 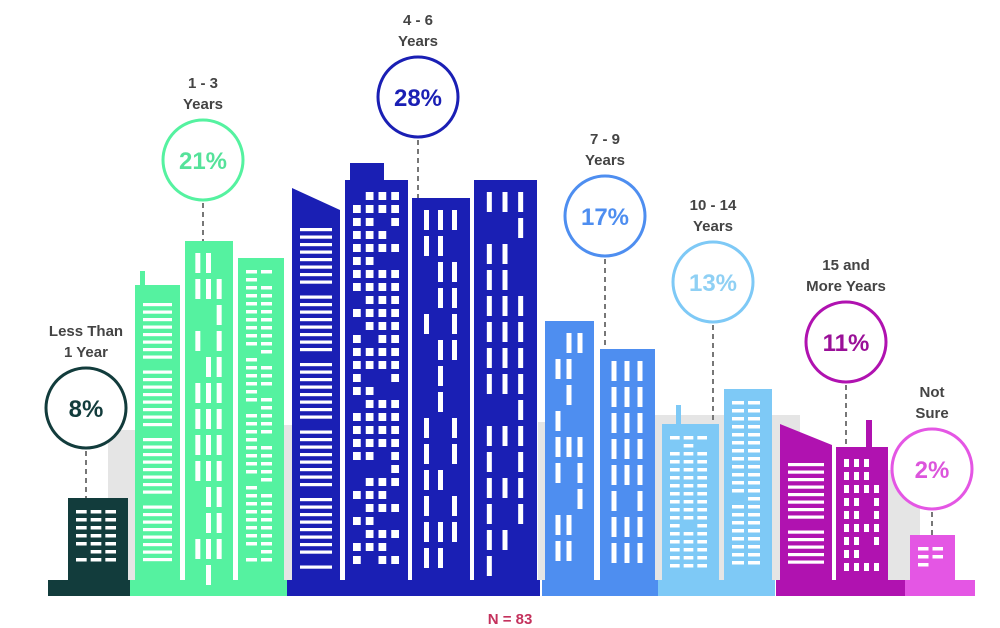 I want to click on category-label: More Years, so click(x=846, y=286).